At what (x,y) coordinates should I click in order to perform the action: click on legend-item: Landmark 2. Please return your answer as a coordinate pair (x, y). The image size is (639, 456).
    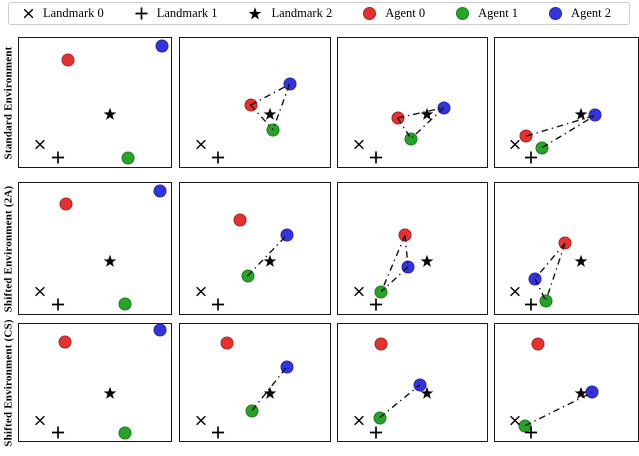
    Looking at the image, I should click on (290, 13).